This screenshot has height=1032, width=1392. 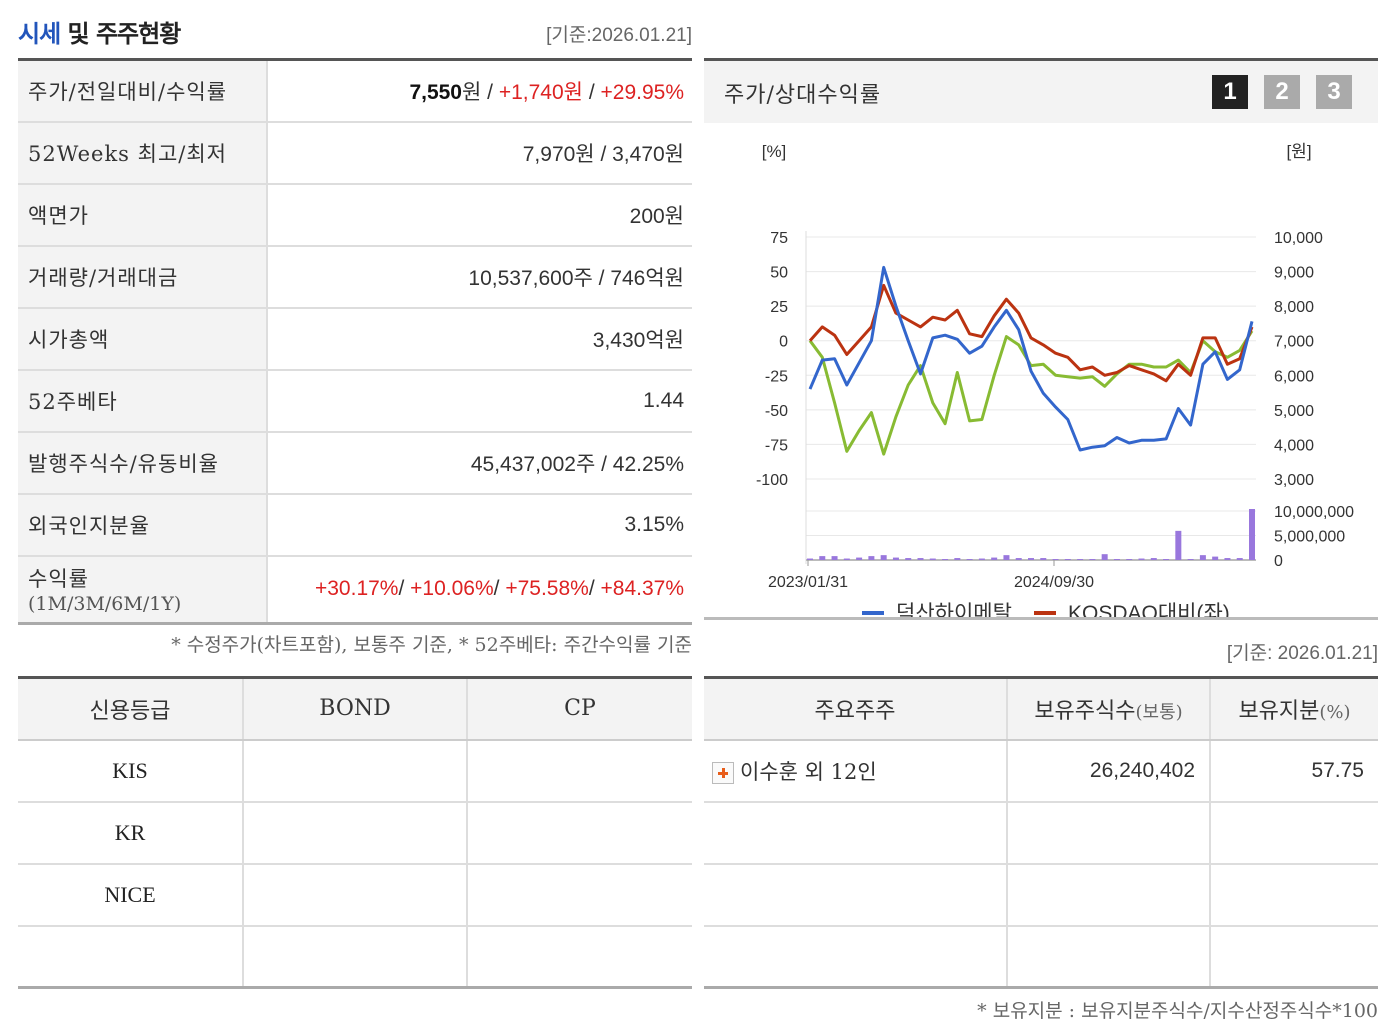 I want to click on table-row: 주가/전일대비/수익률 7,550원 / +1,740원 / +29.95%, so click(x=355, y=91).